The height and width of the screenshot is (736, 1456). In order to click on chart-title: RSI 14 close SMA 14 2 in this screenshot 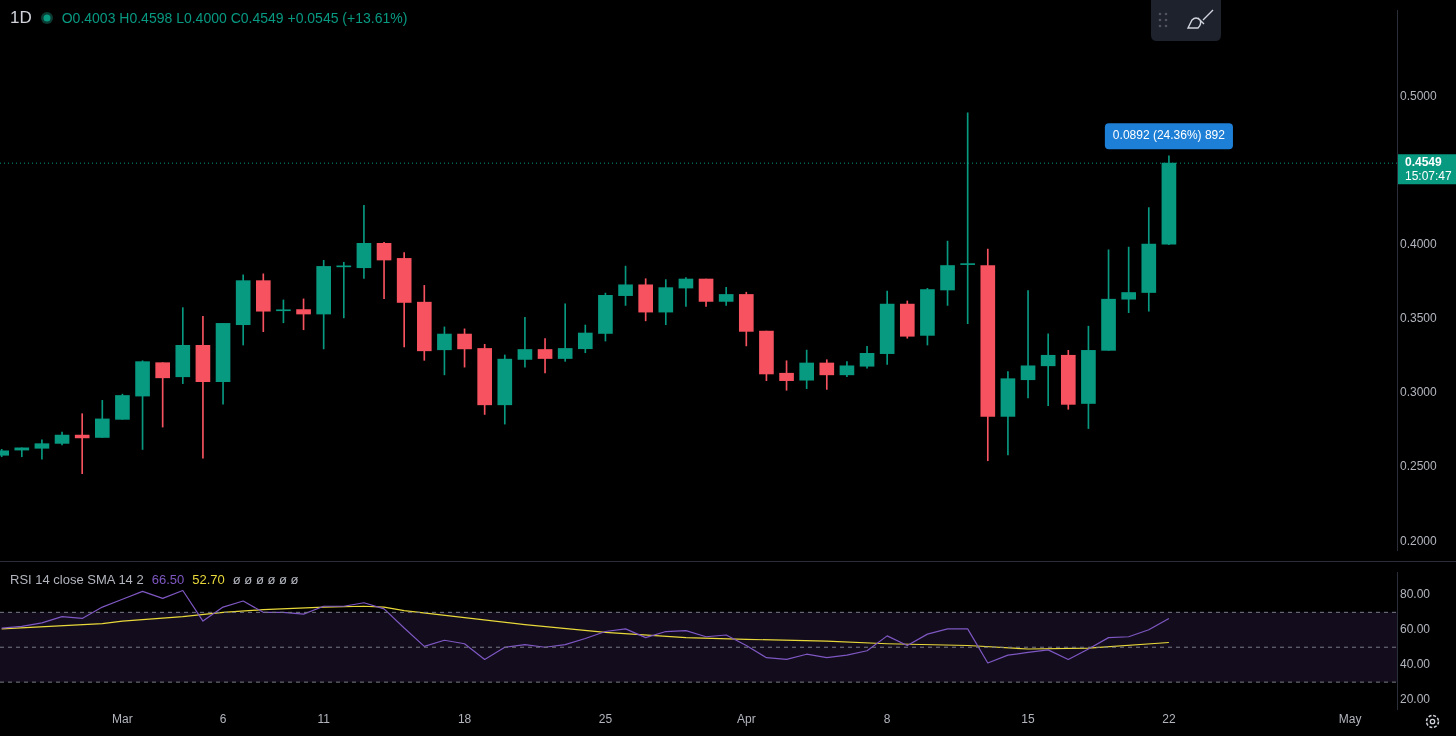, I will do `click(77, 579)`.